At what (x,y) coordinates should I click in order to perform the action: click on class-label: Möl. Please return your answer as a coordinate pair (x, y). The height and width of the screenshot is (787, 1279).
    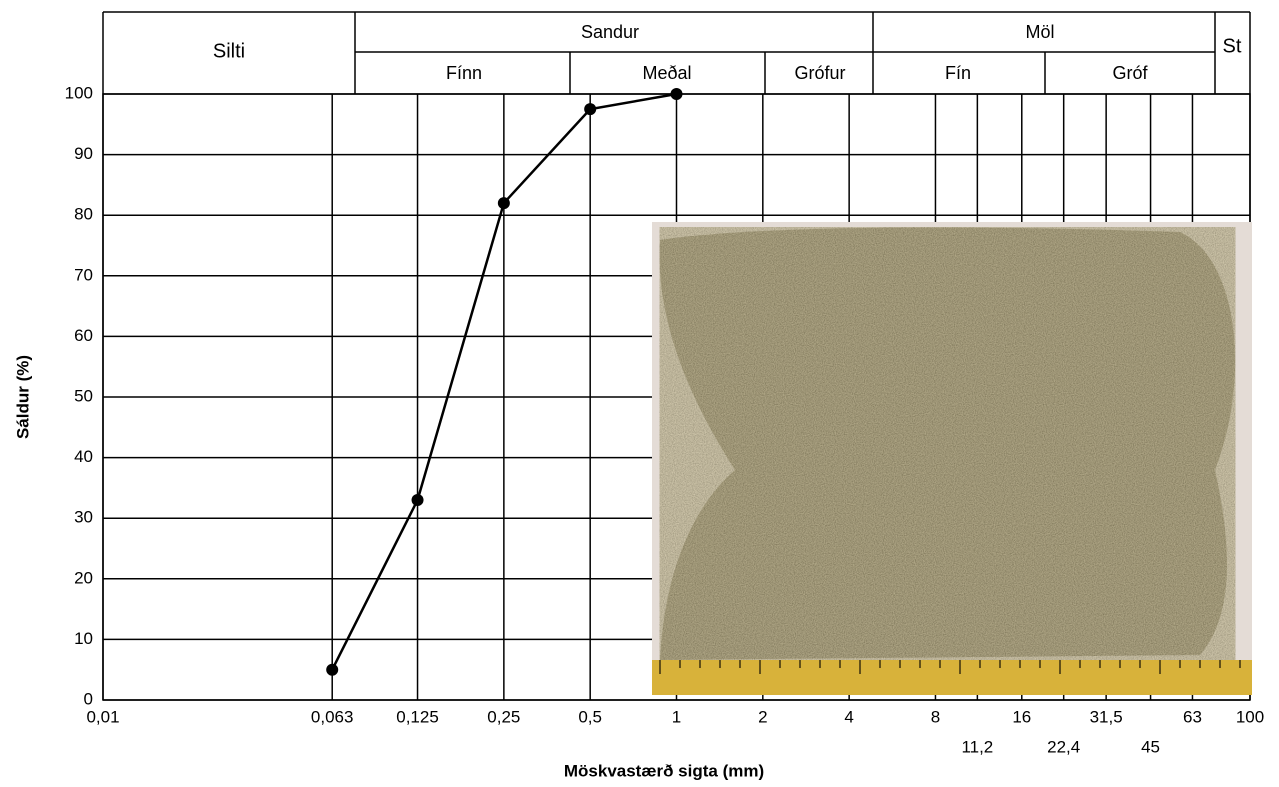
    Looking at the image, I should click on (1039, 32).